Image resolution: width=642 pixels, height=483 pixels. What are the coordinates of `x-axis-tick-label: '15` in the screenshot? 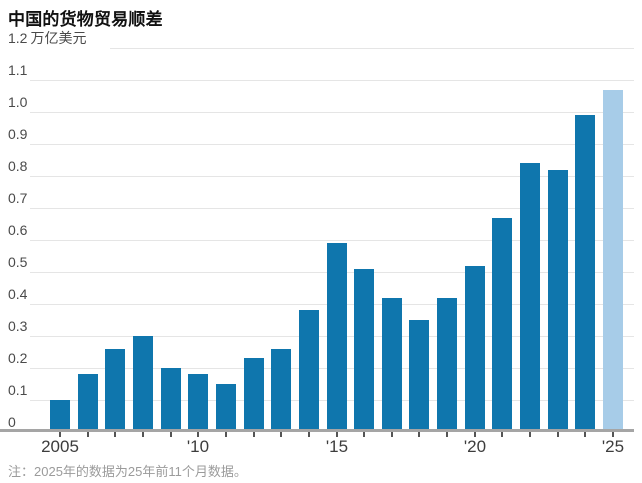 It's located at (337, 446).